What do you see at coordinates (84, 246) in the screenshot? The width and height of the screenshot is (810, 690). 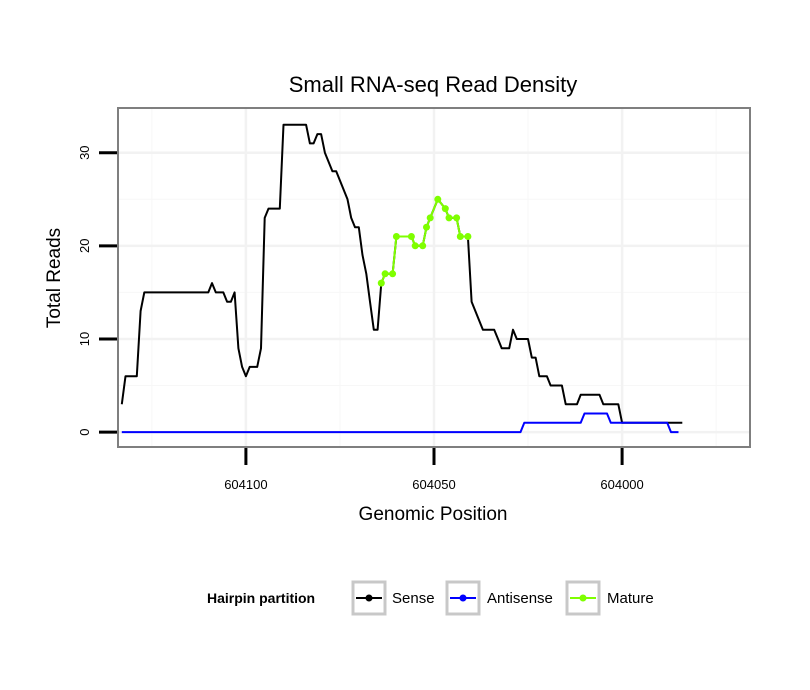 I see `y-tick-label: 20` at bounding box center [84, 246].